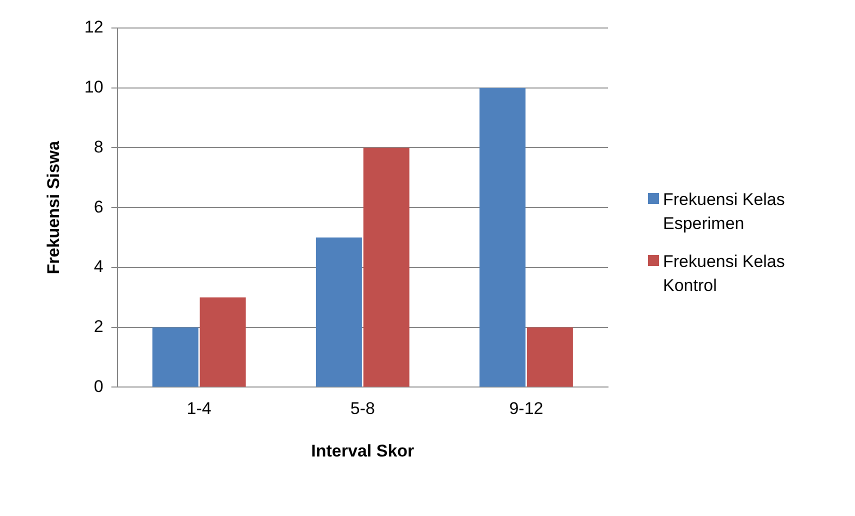 The height and width of the screenshot is (516, 855). I want to click on x-axis-title: Interval Skor, so click(363, 450).